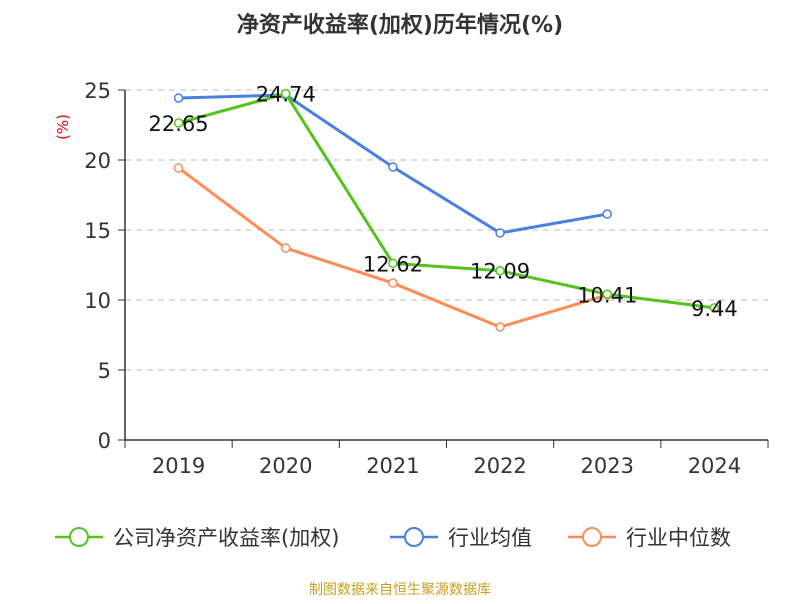 The width and height of the screenshot is (800, 604). I want to click on data-label: 22.65, so click(179, 124).